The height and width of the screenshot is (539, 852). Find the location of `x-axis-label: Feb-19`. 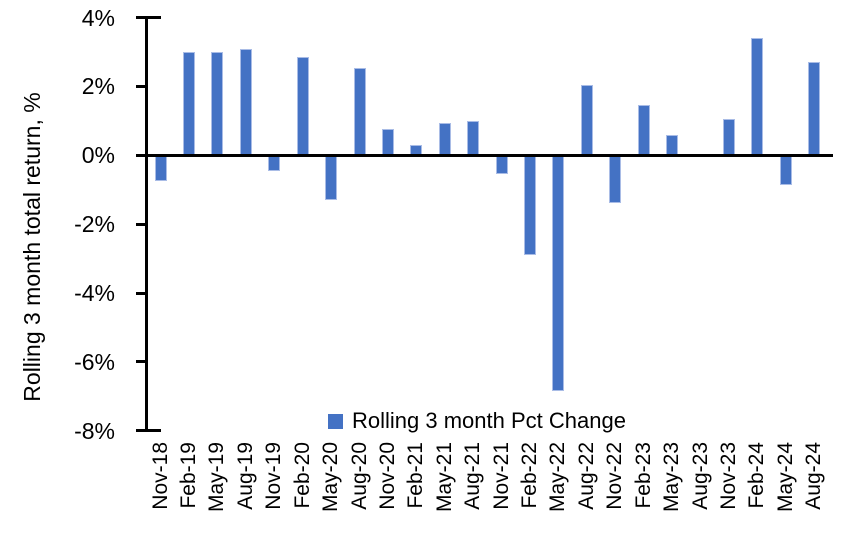

x-axis-label: Feb-19 is located at coordinates (189, 475).